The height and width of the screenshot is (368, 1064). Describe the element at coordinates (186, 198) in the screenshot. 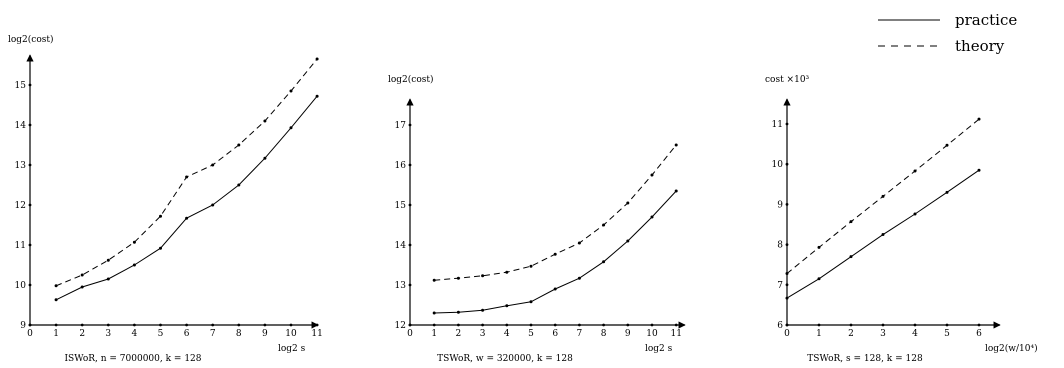

I see `series-line-practice` at that location.